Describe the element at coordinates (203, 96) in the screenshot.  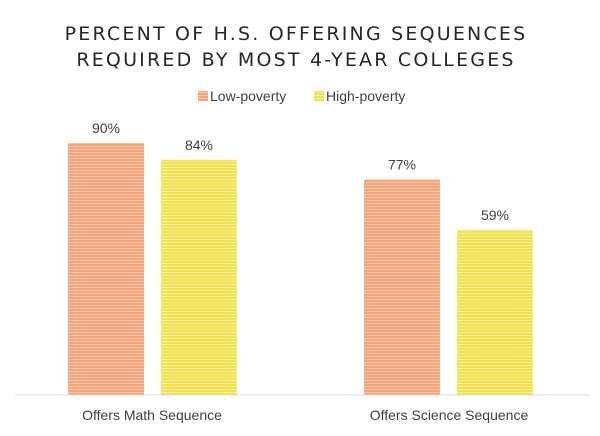
I see `legend-swatch-low-poverty` at that location.